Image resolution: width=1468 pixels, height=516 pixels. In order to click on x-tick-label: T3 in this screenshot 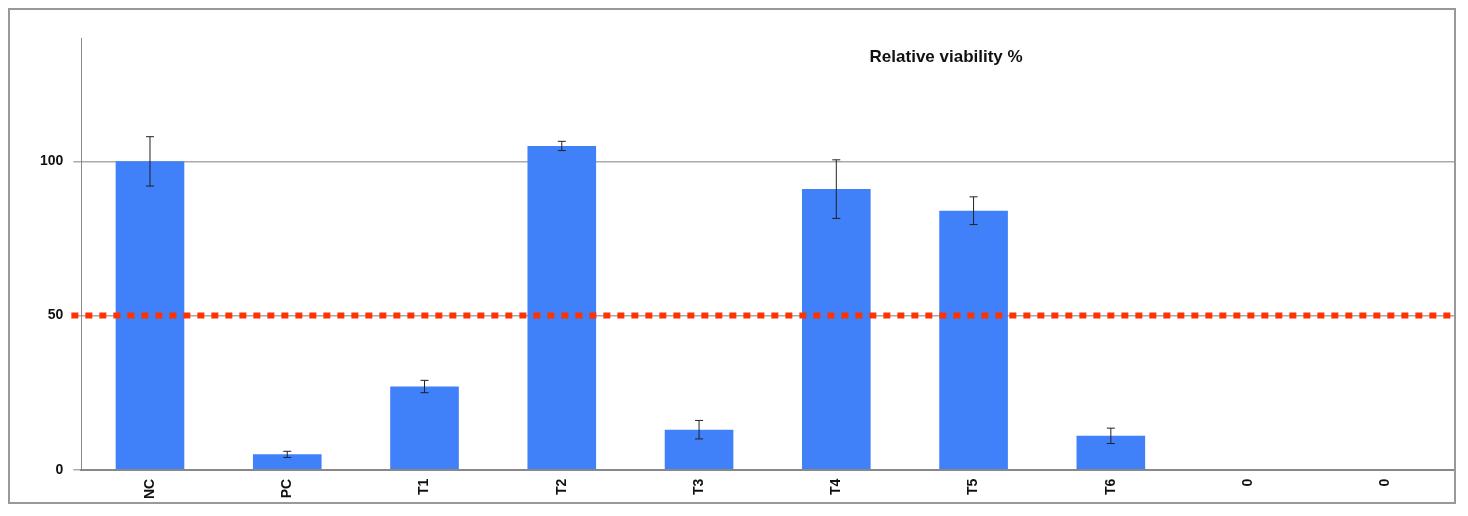, I will do `click(697, 487)`.